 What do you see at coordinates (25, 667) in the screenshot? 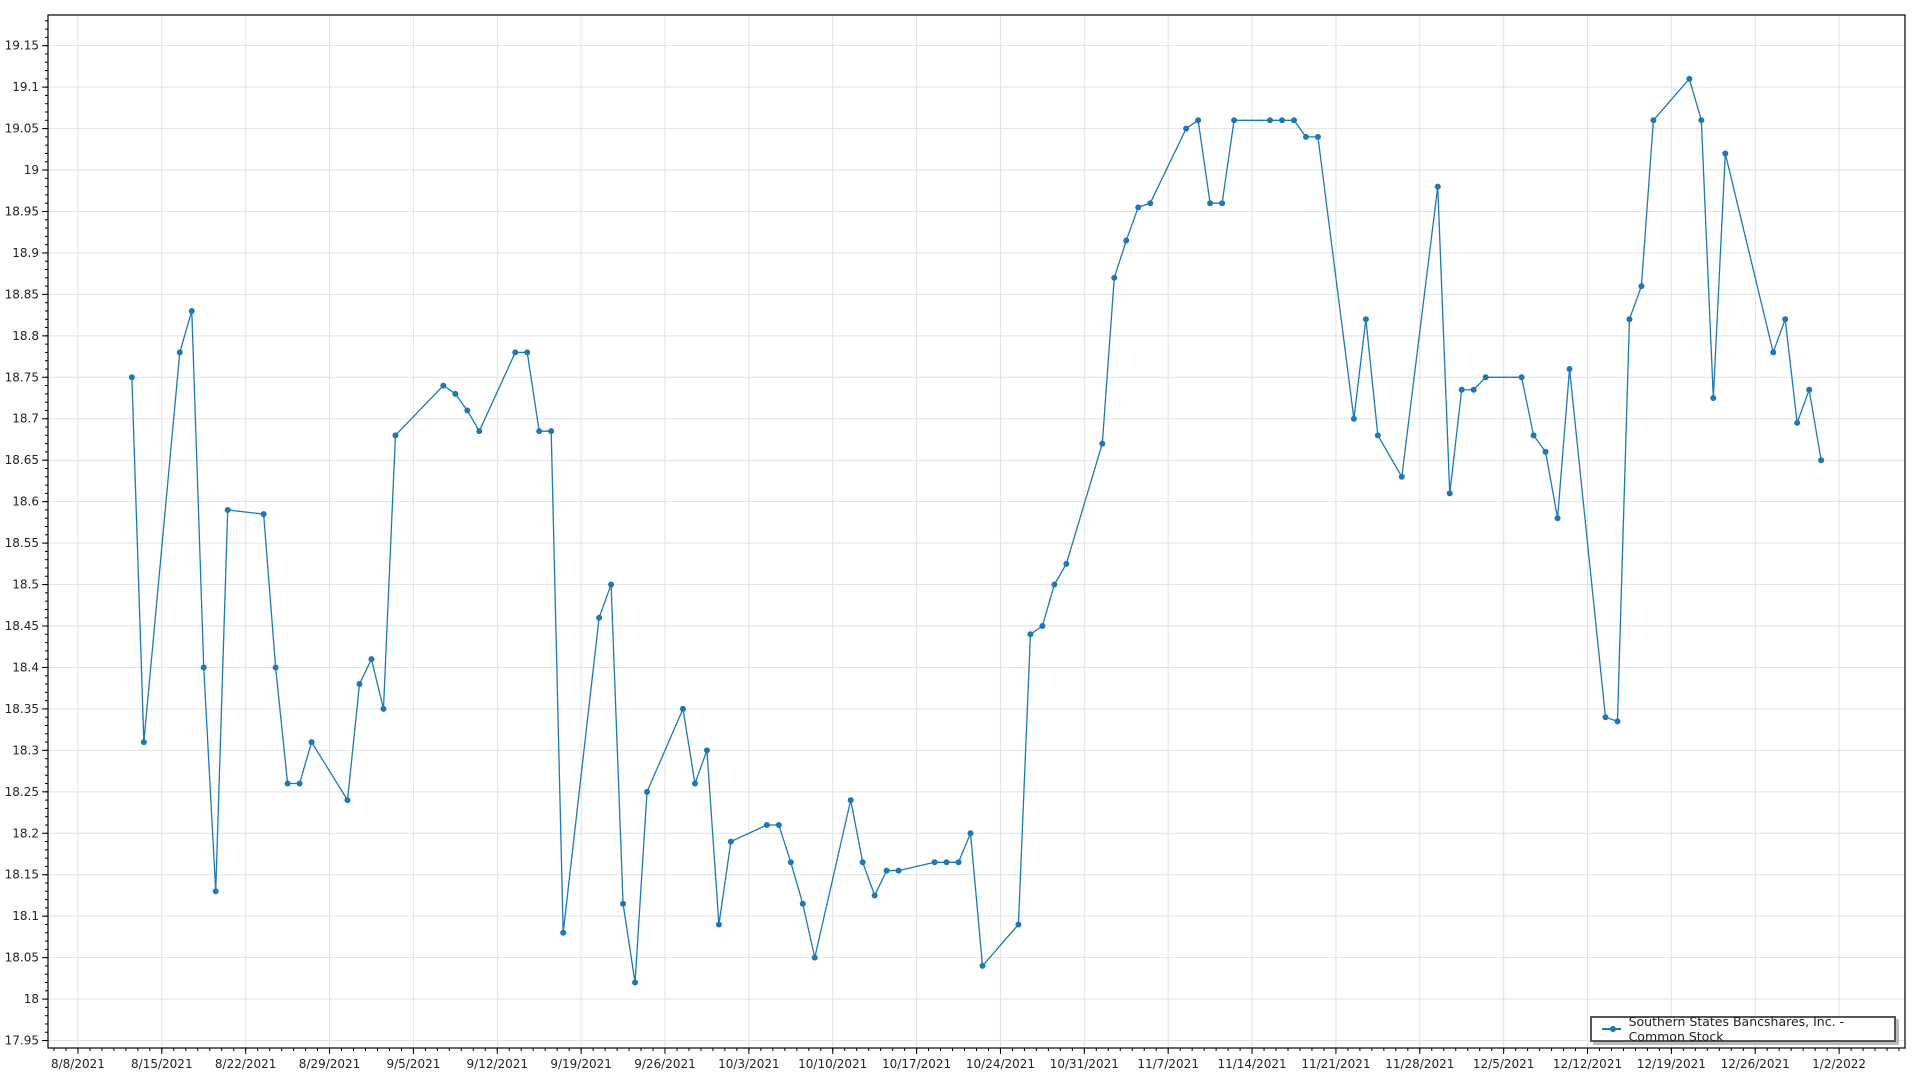
I see `y-tick-label: 18.4` at bounding box center [25, 667].